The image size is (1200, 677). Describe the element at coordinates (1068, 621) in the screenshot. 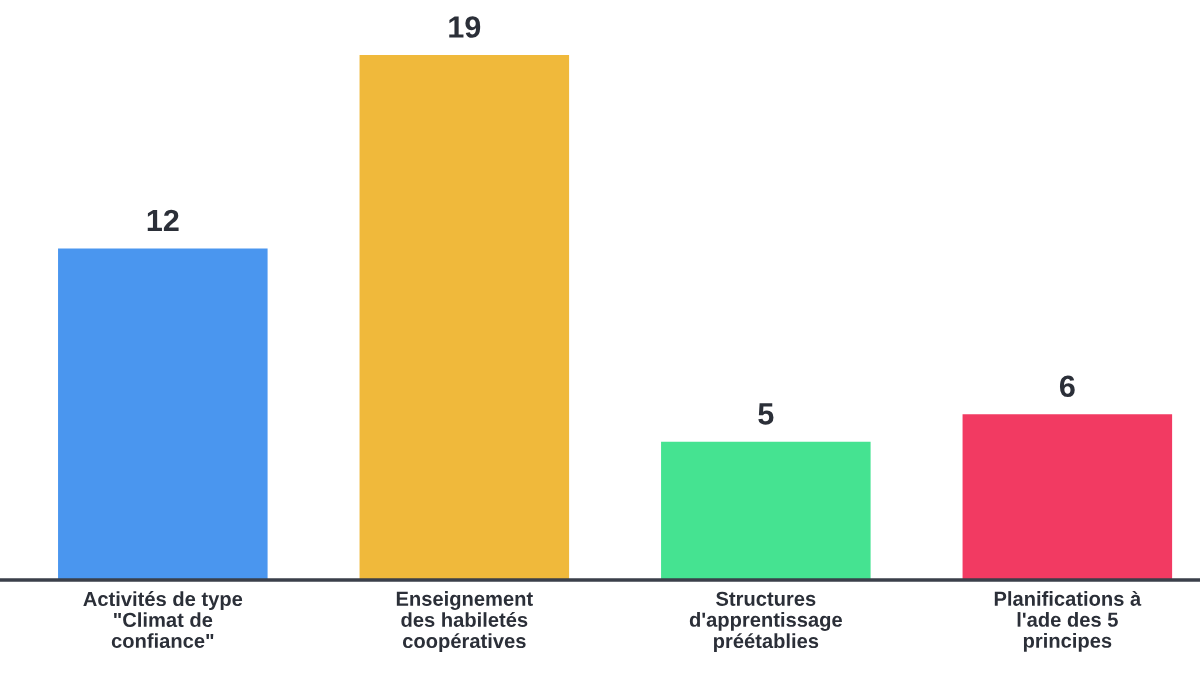

I see `x-tick-label: Planifications à l'ade des 5 principes` at that location.